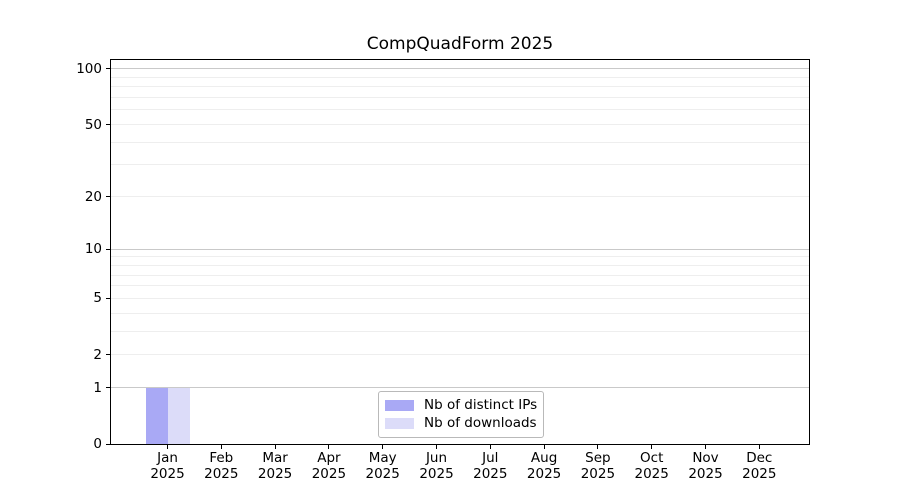  Describe the element at coordinates (97, 298) in the screenshot. I see `y-axis-tick-label: 5` at that location.